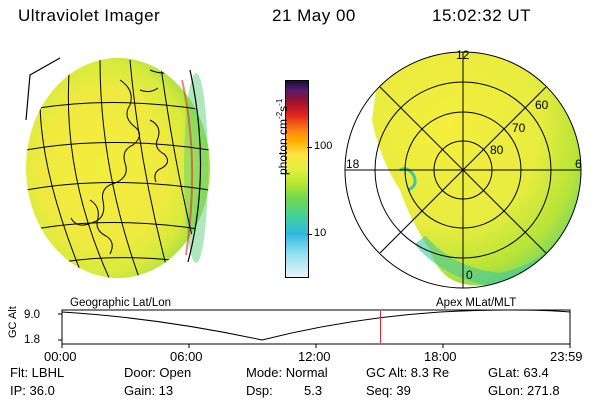  What do you see at coordinates (13, 322) in the screenshot?
I see `timeline-yaxis-label: GC Alt` at bounding box center [13, 322].